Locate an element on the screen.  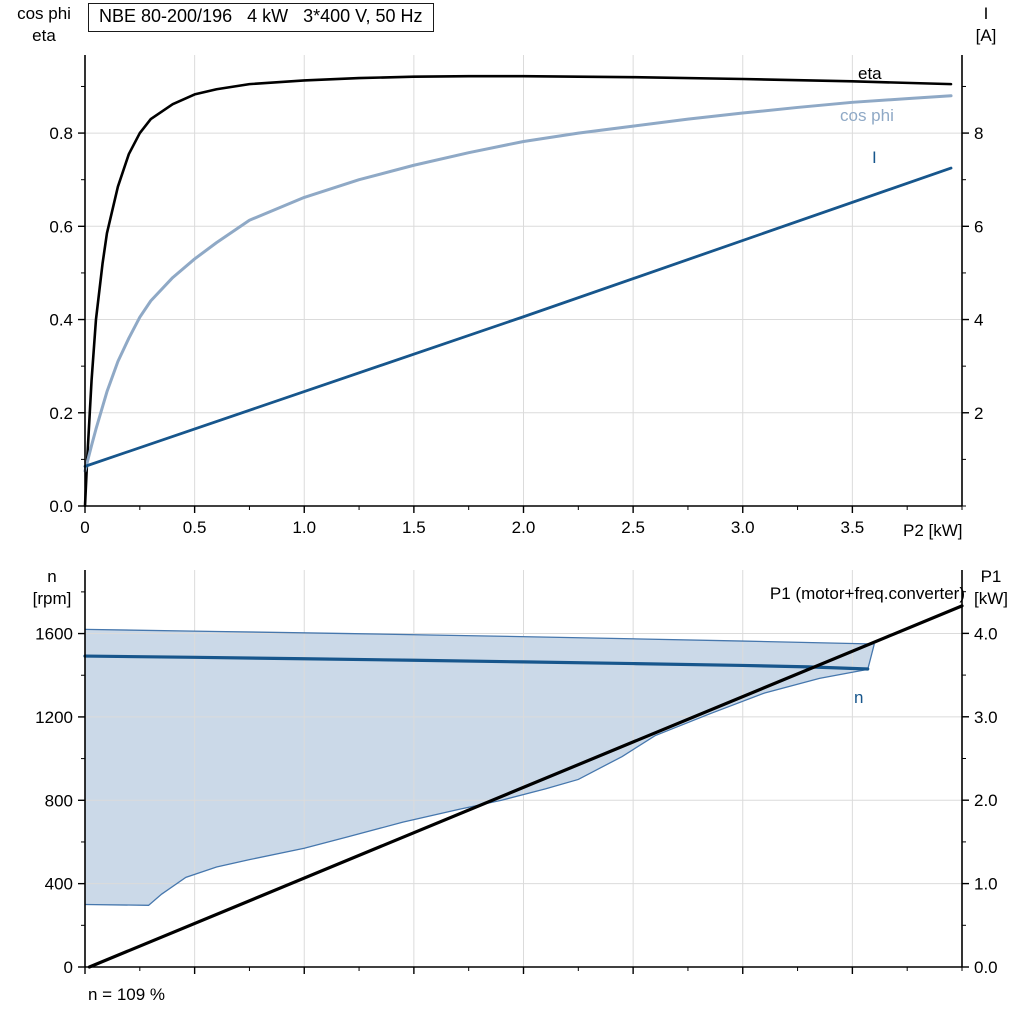
axis-label-n: n is located at coordinates (52, 576).